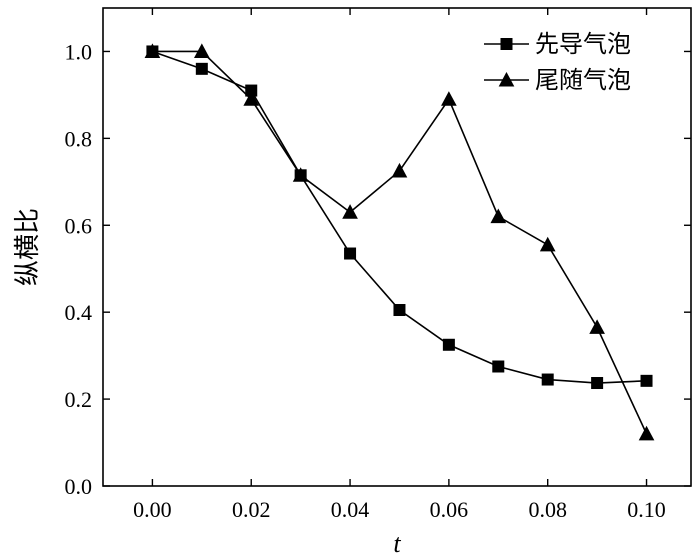  I want to click on y-tick-label: 0.4, so click(79, 312).